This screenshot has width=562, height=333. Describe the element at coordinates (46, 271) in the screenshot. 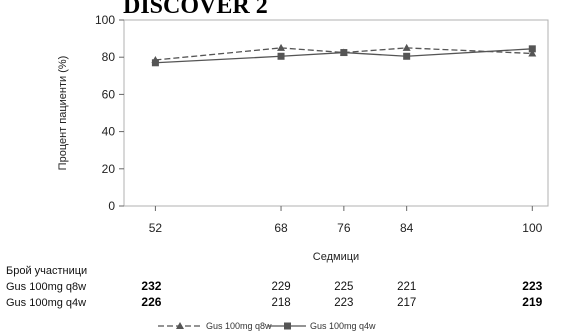

I see `table-header: Брой участници` at that location.